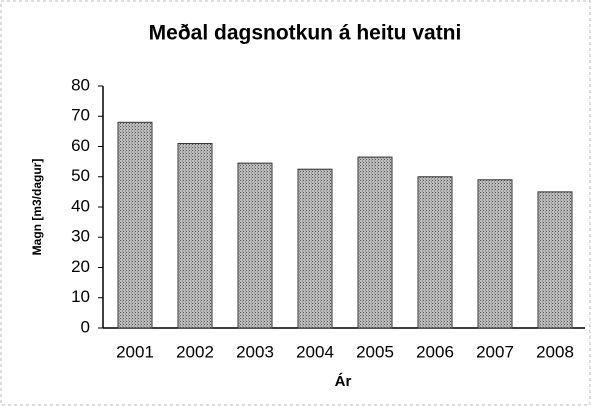 This screenshot has height=406, width=591. What do you see at coordinates (305, 33) in the screenshot?
I see `chart-title: Meðal dagsnotkun á heitu vatni` at bounding box center [305, 33].